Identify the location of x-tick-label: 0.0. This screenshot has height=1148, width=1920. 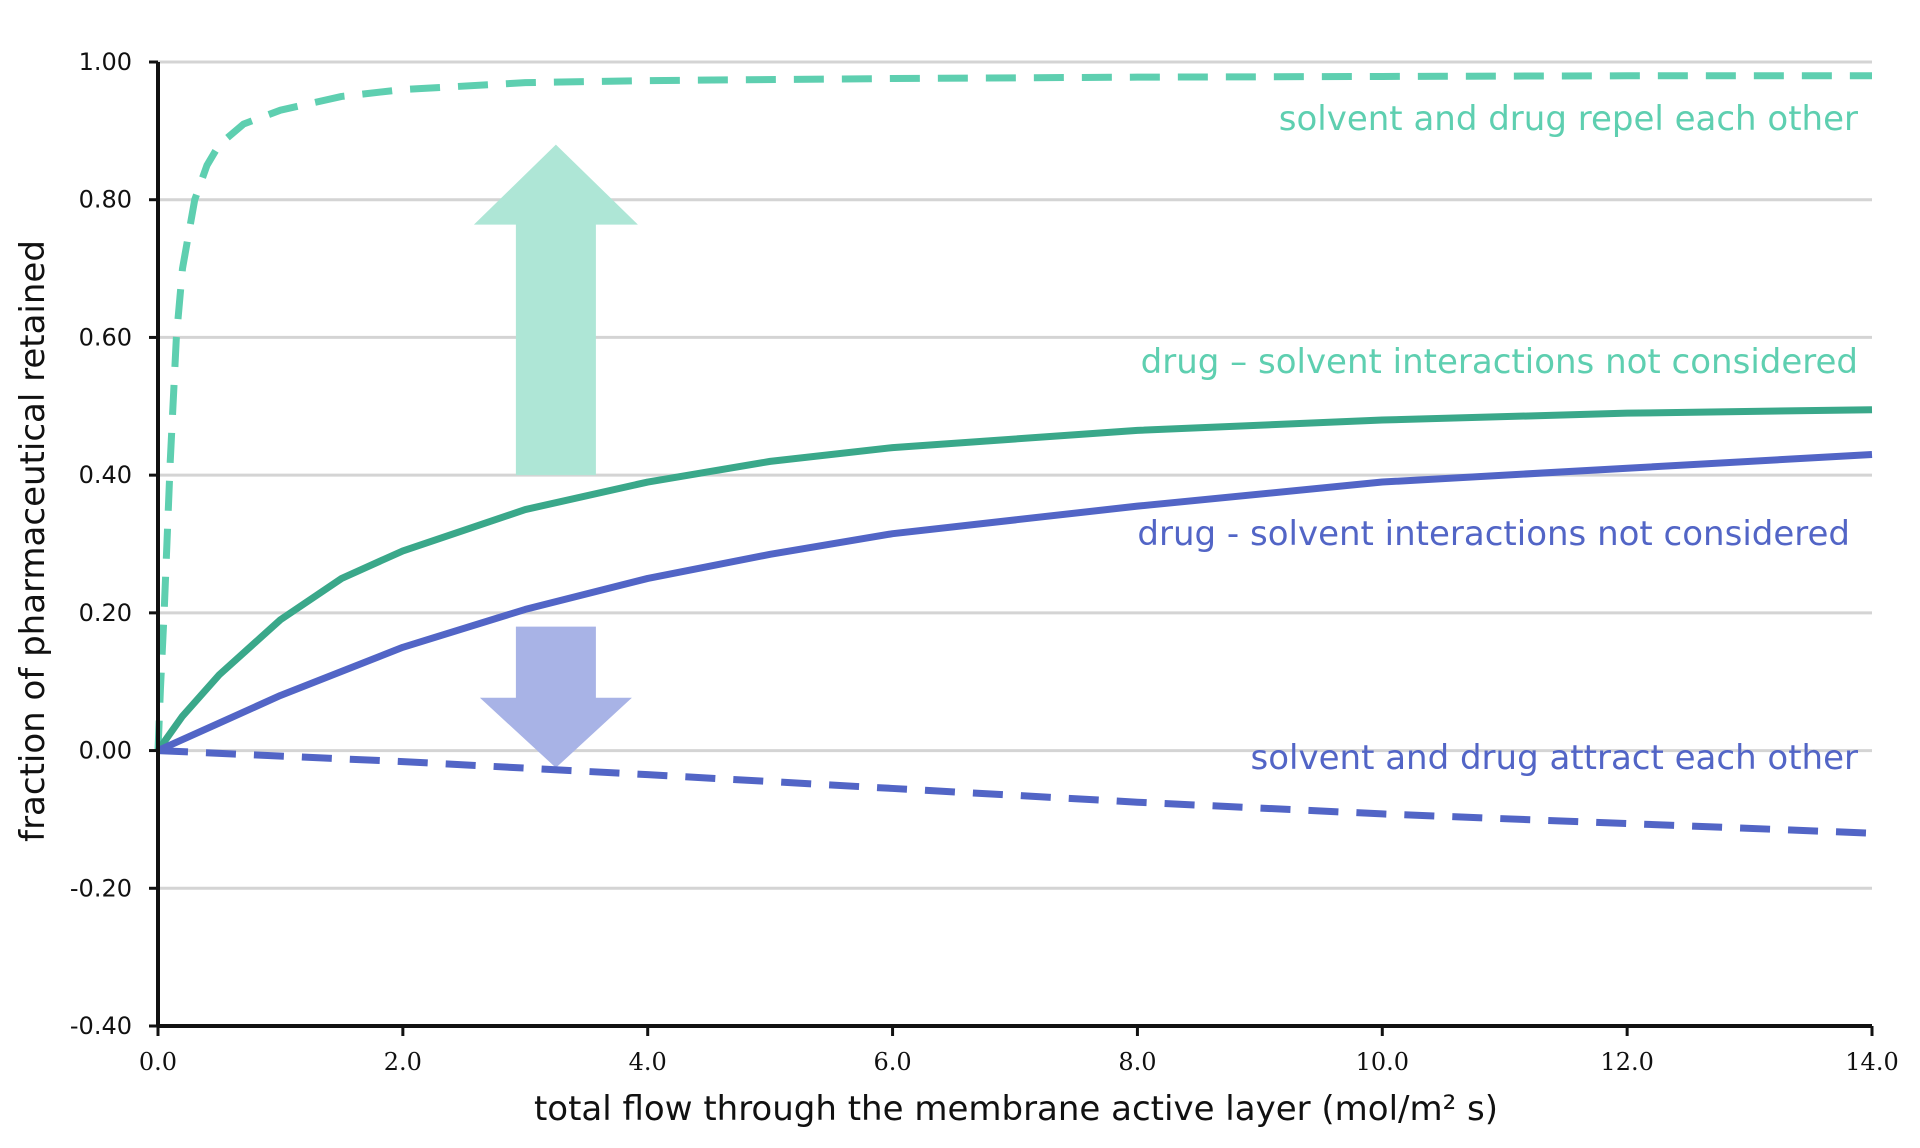
(158, 1062).